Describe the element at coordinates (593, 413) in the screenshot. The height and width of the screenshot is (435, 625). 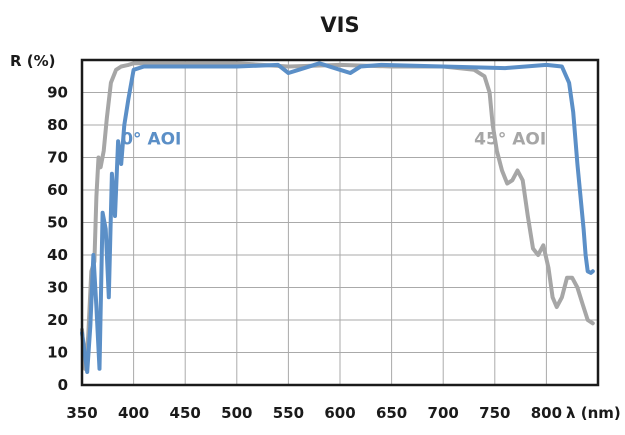
I see `x-axis-label: λ (nm)` at that location.